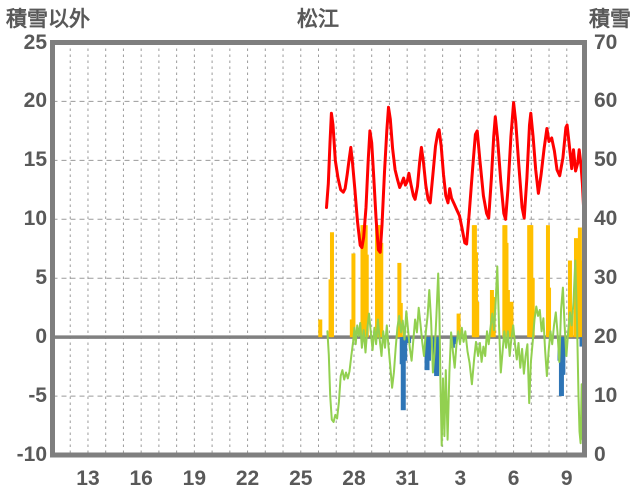 This screenshot has height=501, width=636. I want to click on y-right-tick-50: 50, so click(606, 160).